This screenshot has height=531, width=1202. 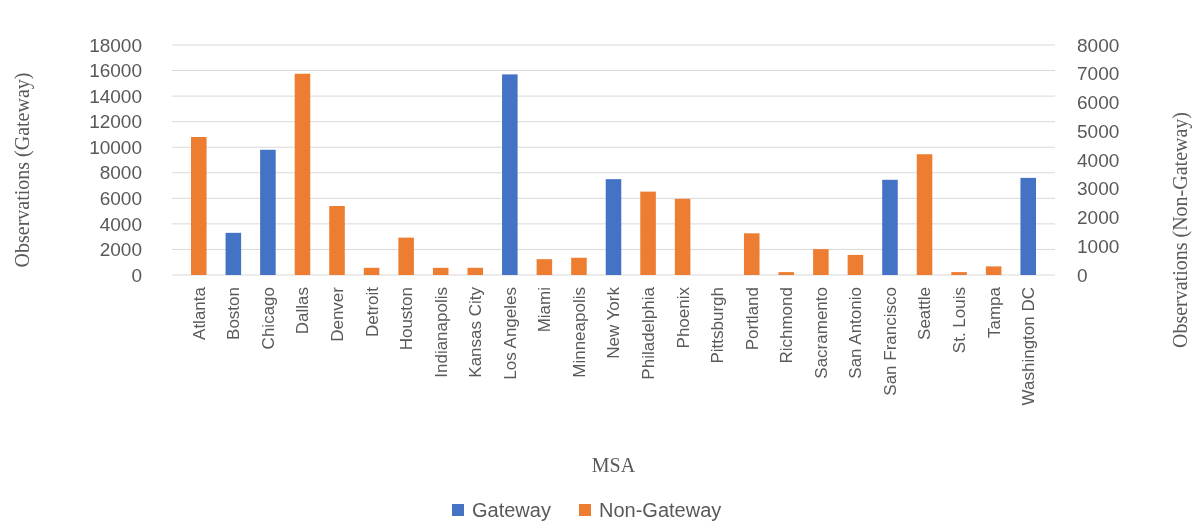 I want to click on x-tick-label: Miami, so click(x=545, y=310).